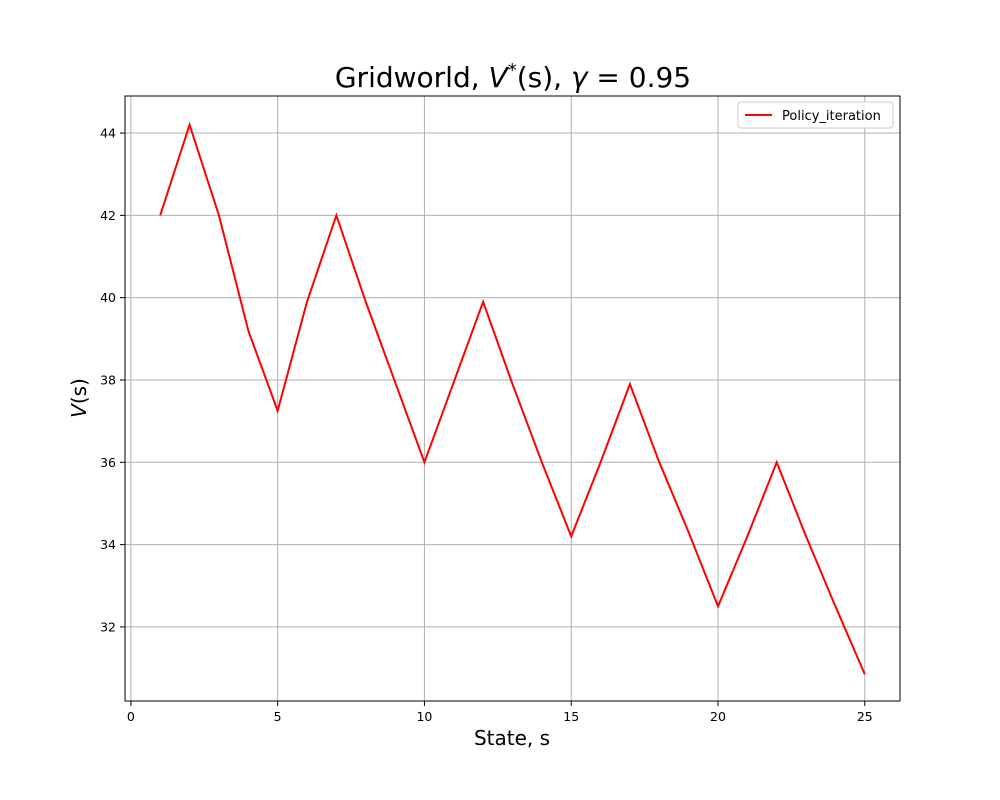  What do you see at coordinates (571, 716) in the screenshot?
I see `x-tick-label: 15` at bounding box center [571, 716].